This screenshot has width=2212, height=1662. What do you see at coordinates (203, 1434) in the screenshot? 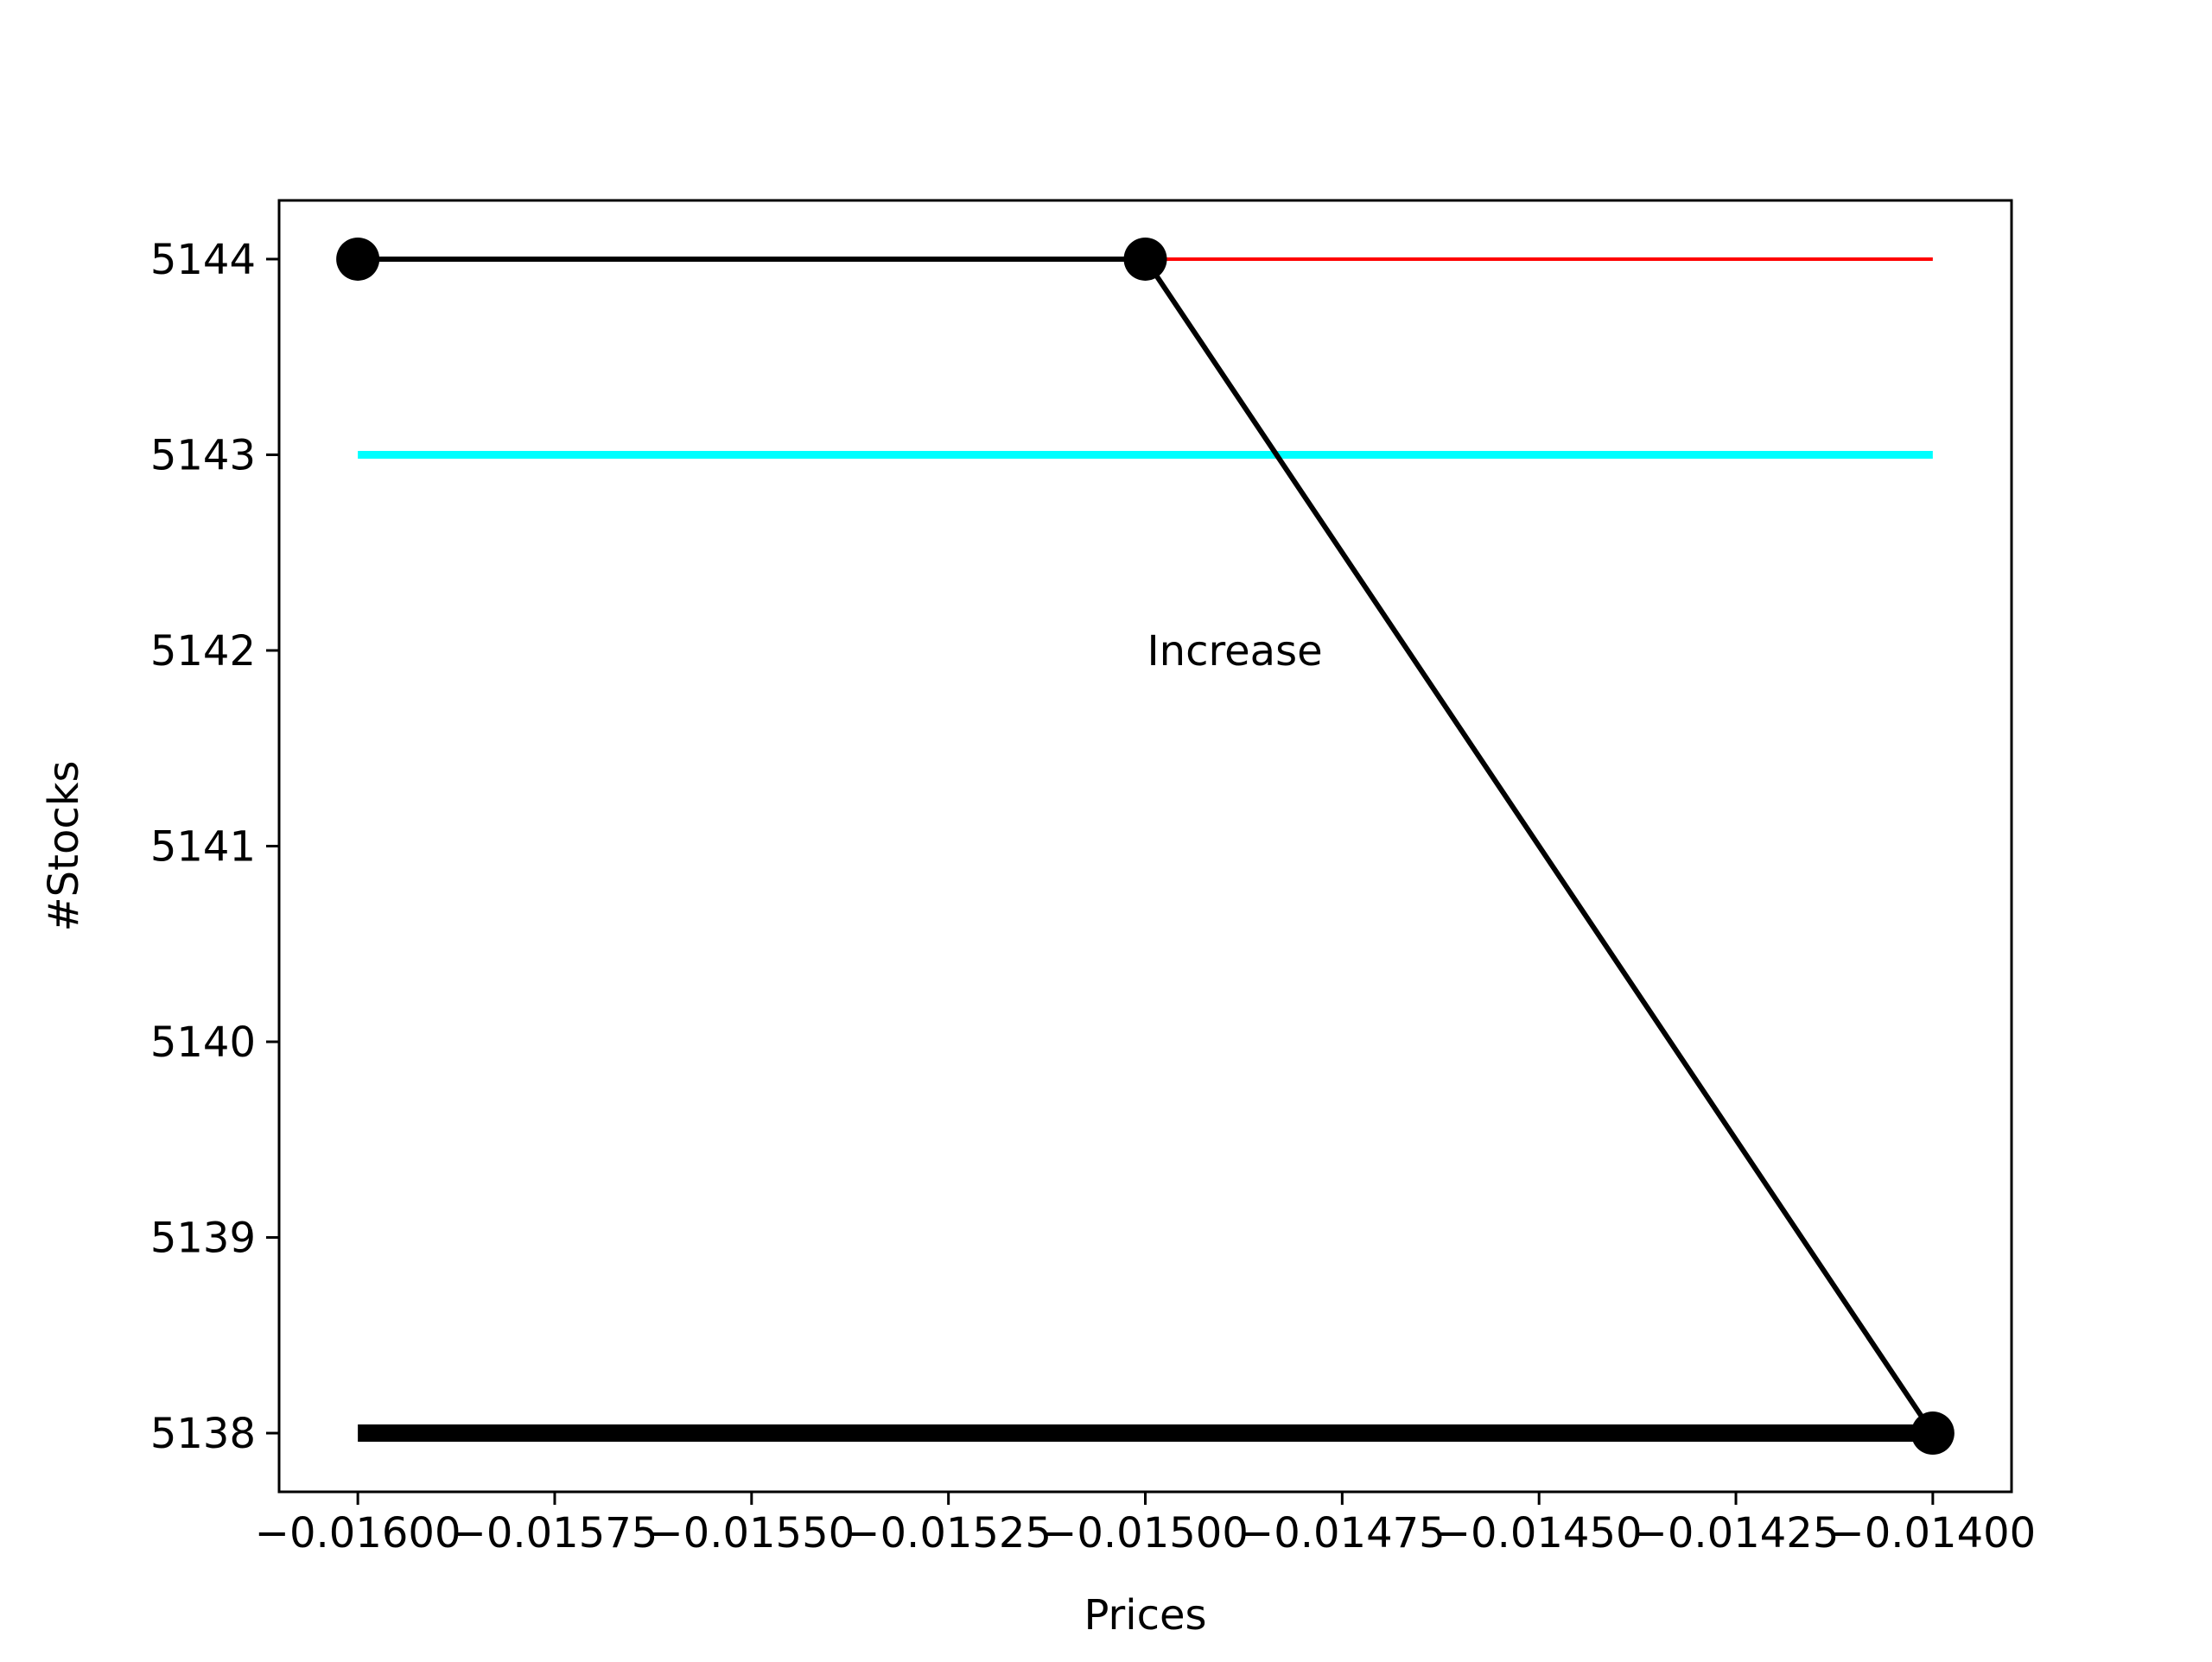
I see `y-tick-label-0: 5138` at bounding box center [203, 1434].